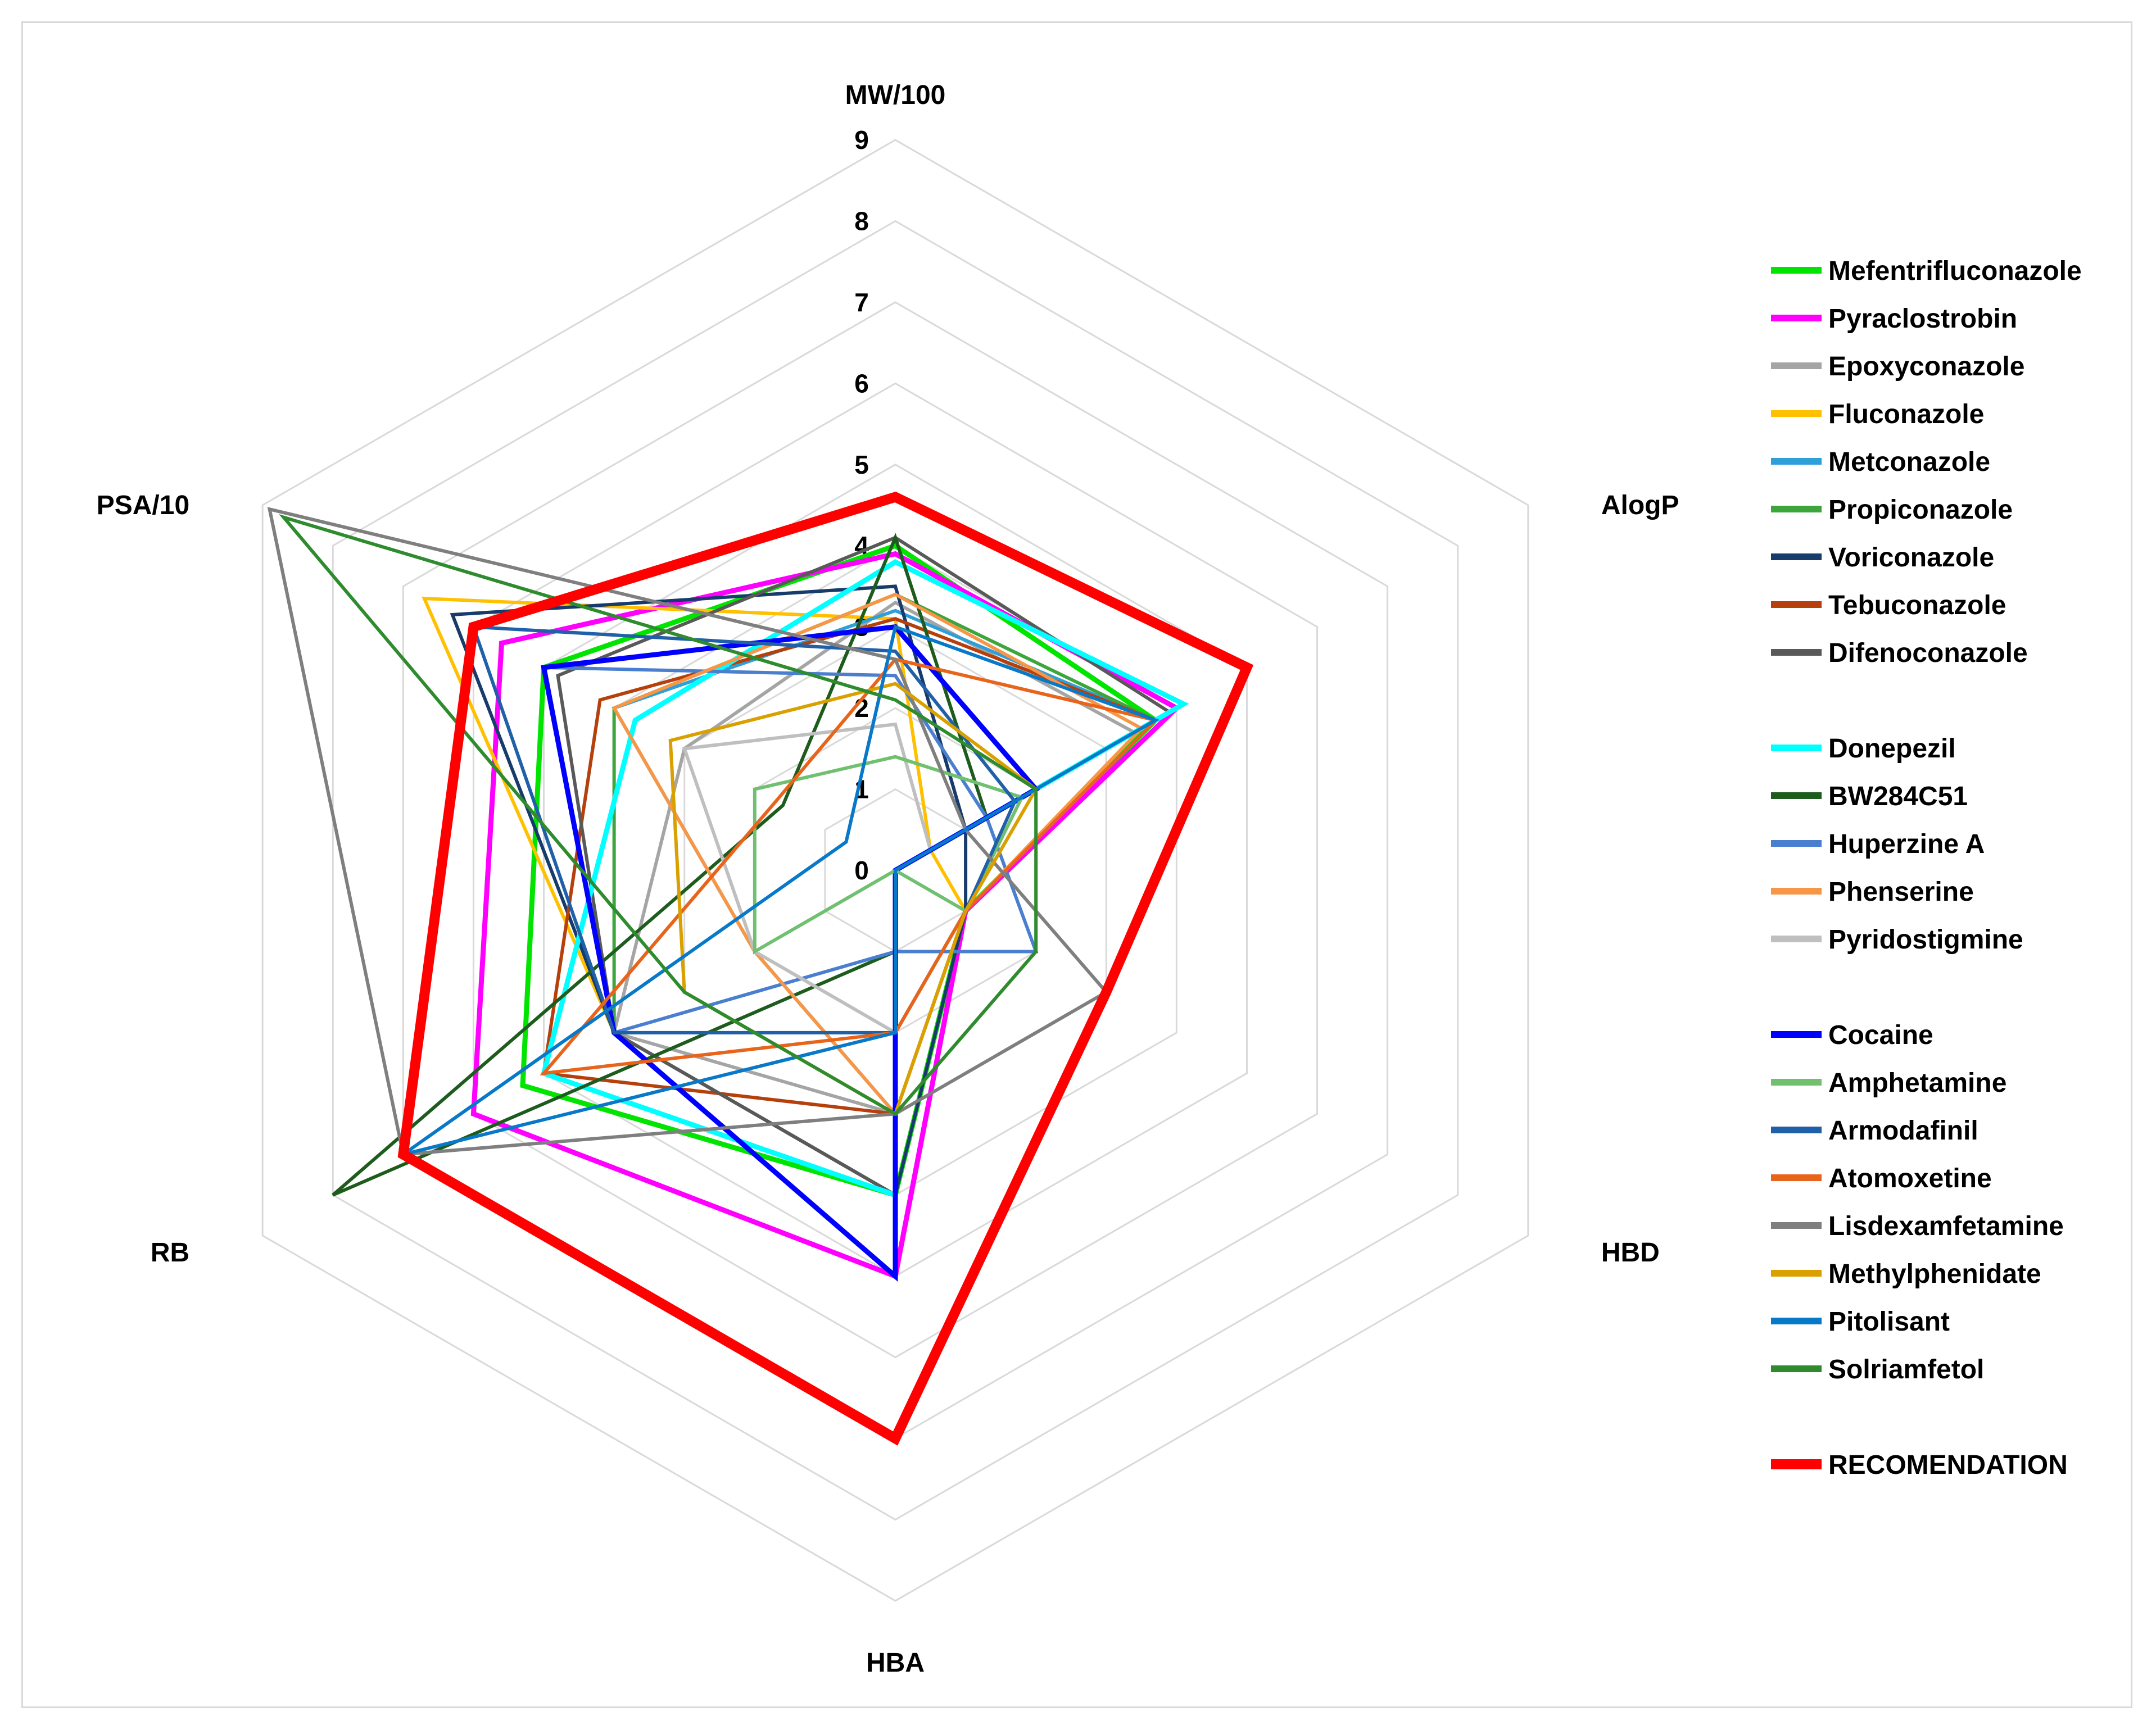 The image size is (2156, 1734). What do you see at coordinates (1917, 1083) in the screenshot?
I see `legend-label: Amphetamine` at bounding box center [1917, 1083].